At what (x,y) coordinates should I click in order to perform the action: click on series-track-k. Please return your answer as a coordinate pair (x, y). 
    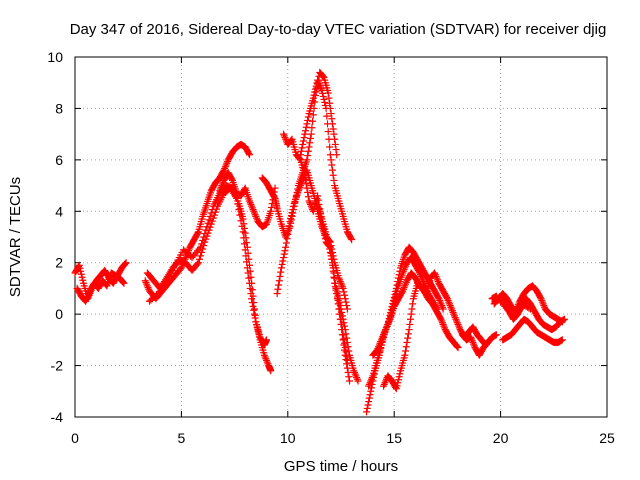
    Looking at the image, I should click on (332, 260).